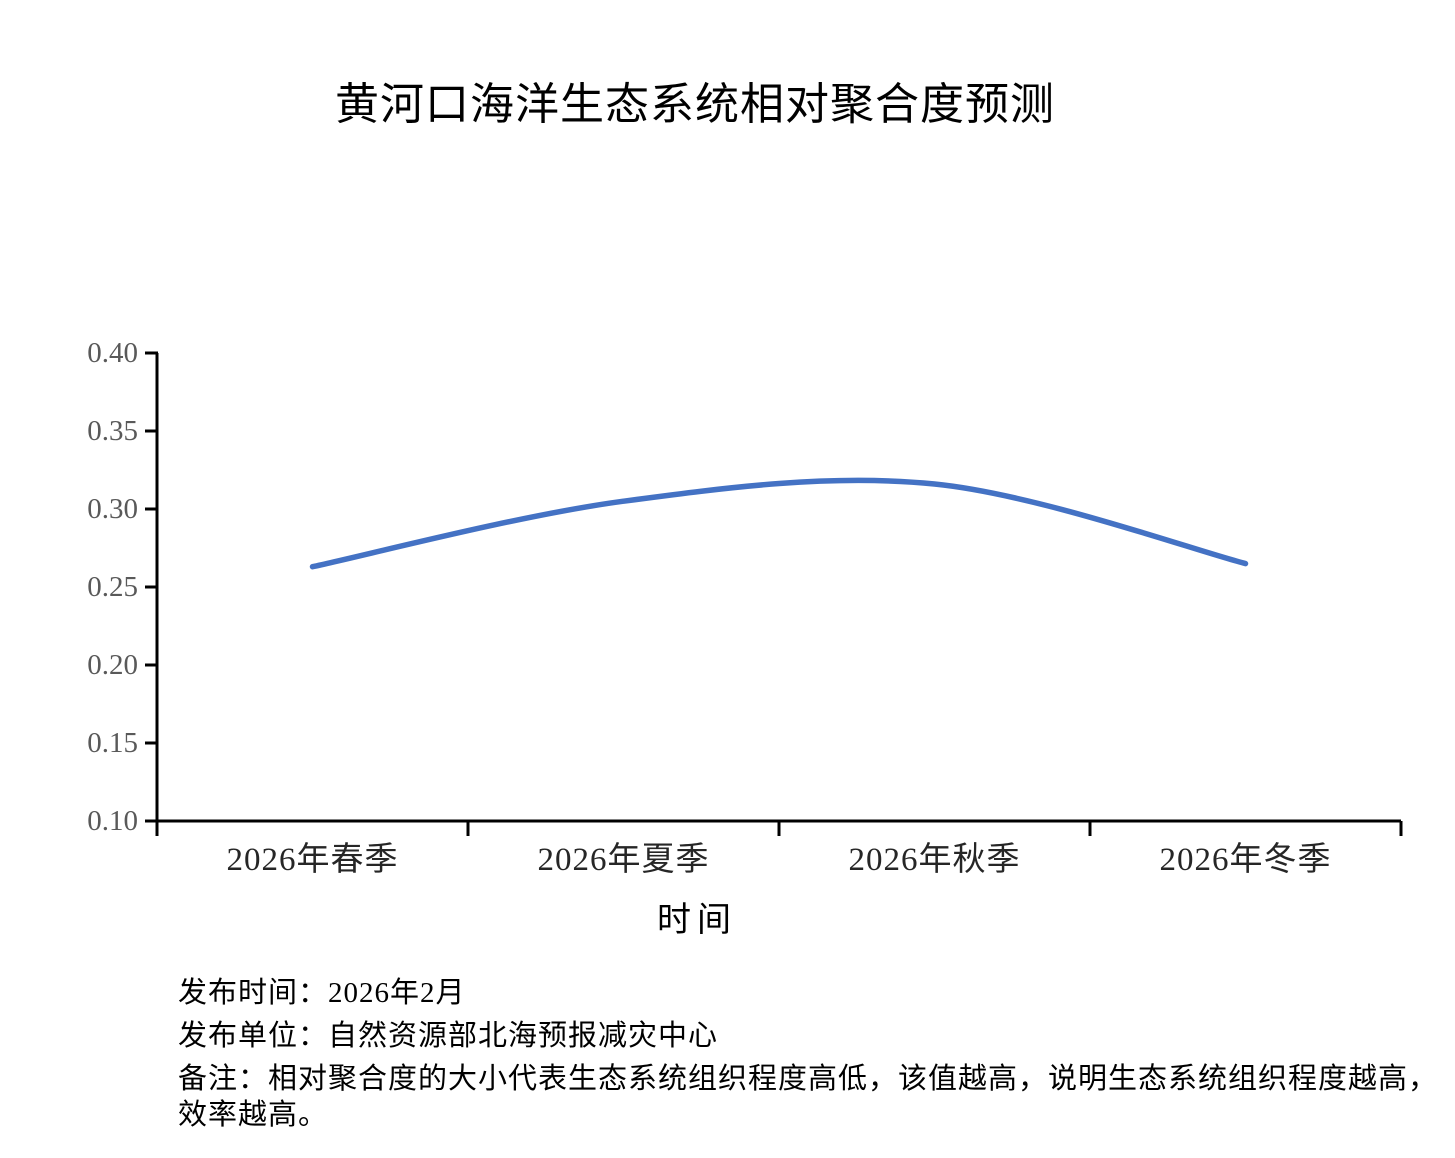 The height and width of the screenshot is (1158, 1455). I want to click on x-tick-label: 2026年秋季, so click(934, 860).